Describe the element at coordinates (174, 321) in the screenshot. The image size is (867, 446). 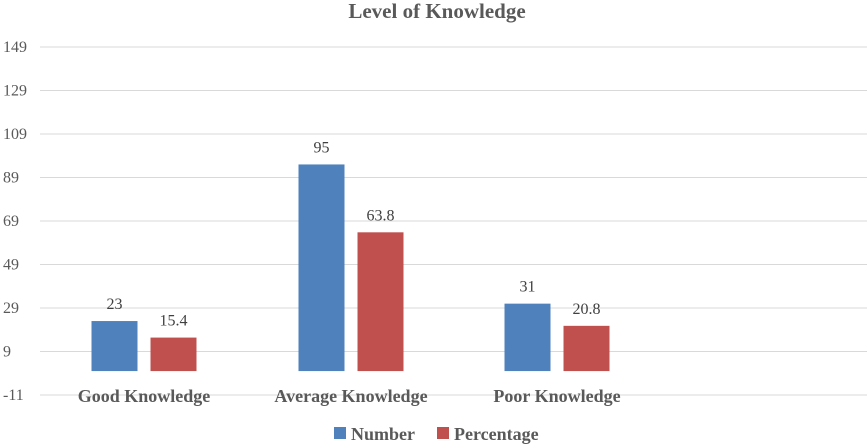
I see `data-label: 15.4` at that location.